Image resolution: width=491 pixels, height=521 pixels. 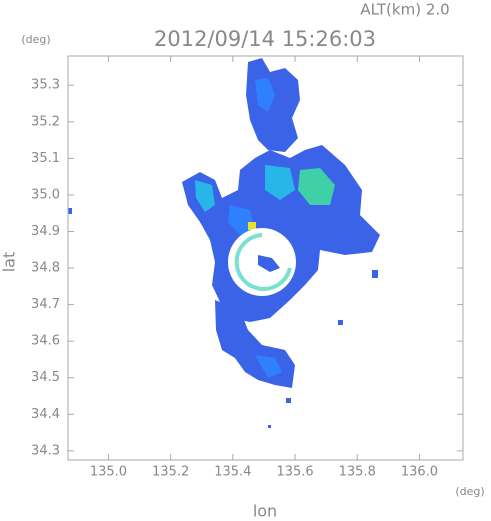 I want to click on y-tick-label: 34.6, so click(x=45, y=341).